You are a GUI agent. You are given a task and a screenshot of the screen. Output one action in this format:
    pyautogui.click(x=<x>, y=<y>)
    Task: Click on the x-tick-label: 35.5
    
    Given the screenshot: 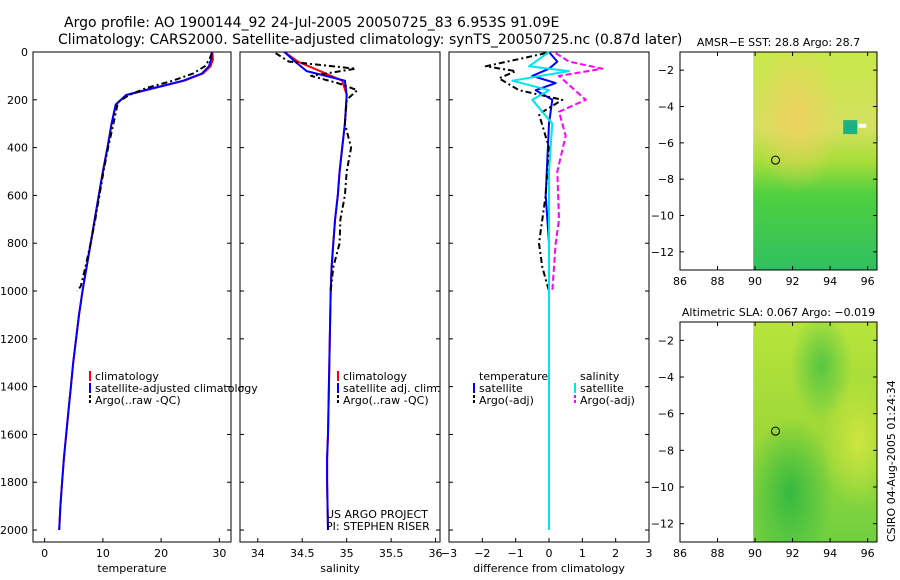 What is the action you would take?
    pyautogui.click(x=391, y=553)
    